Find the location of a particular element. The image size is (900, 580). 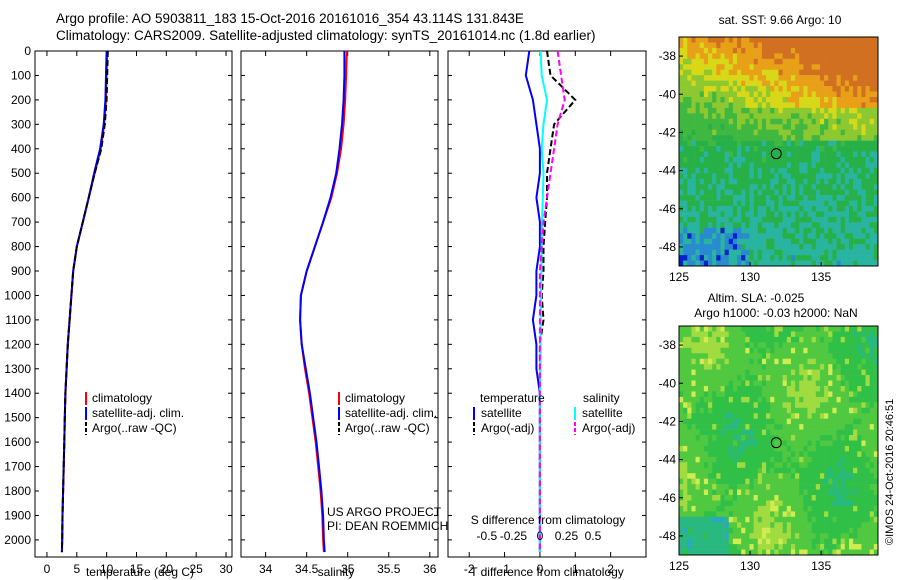

x-tick-label: 34 is located at coordinates (266, 569).